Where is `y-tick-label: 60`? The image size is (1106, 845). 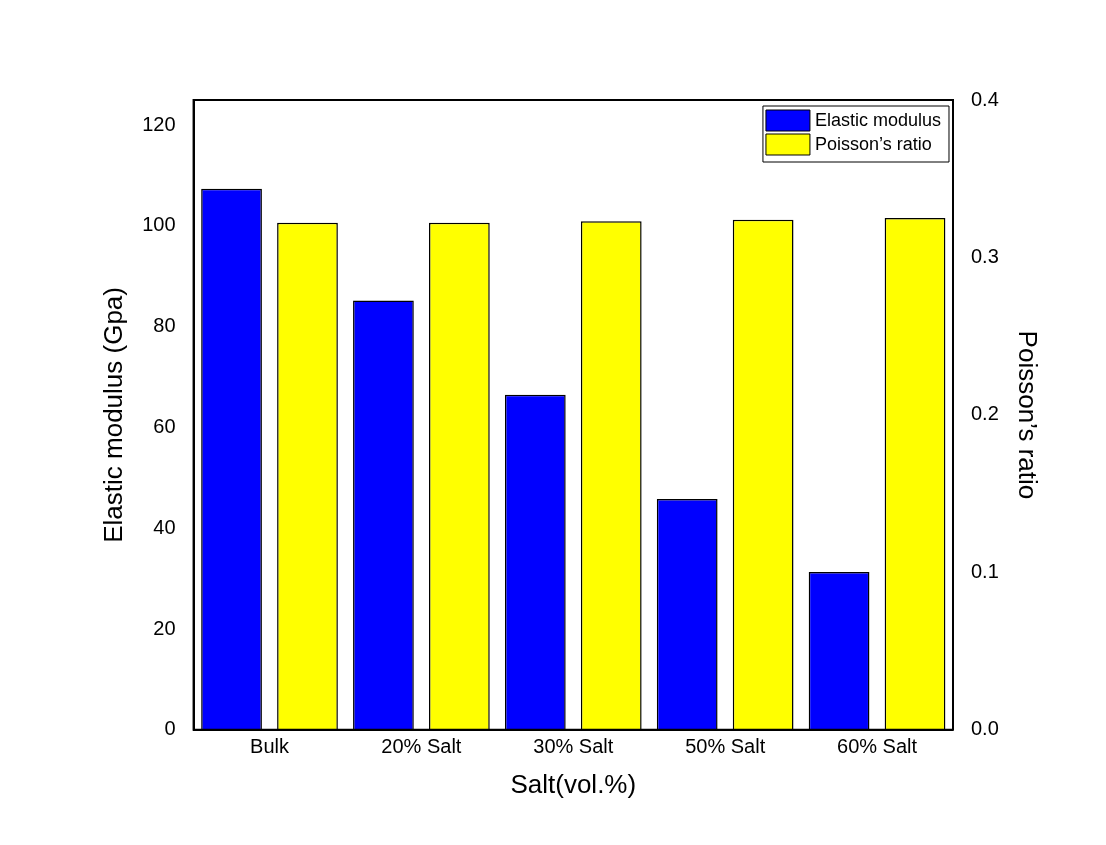
y-tick-label: 60 is located at coordinates (164, 426).